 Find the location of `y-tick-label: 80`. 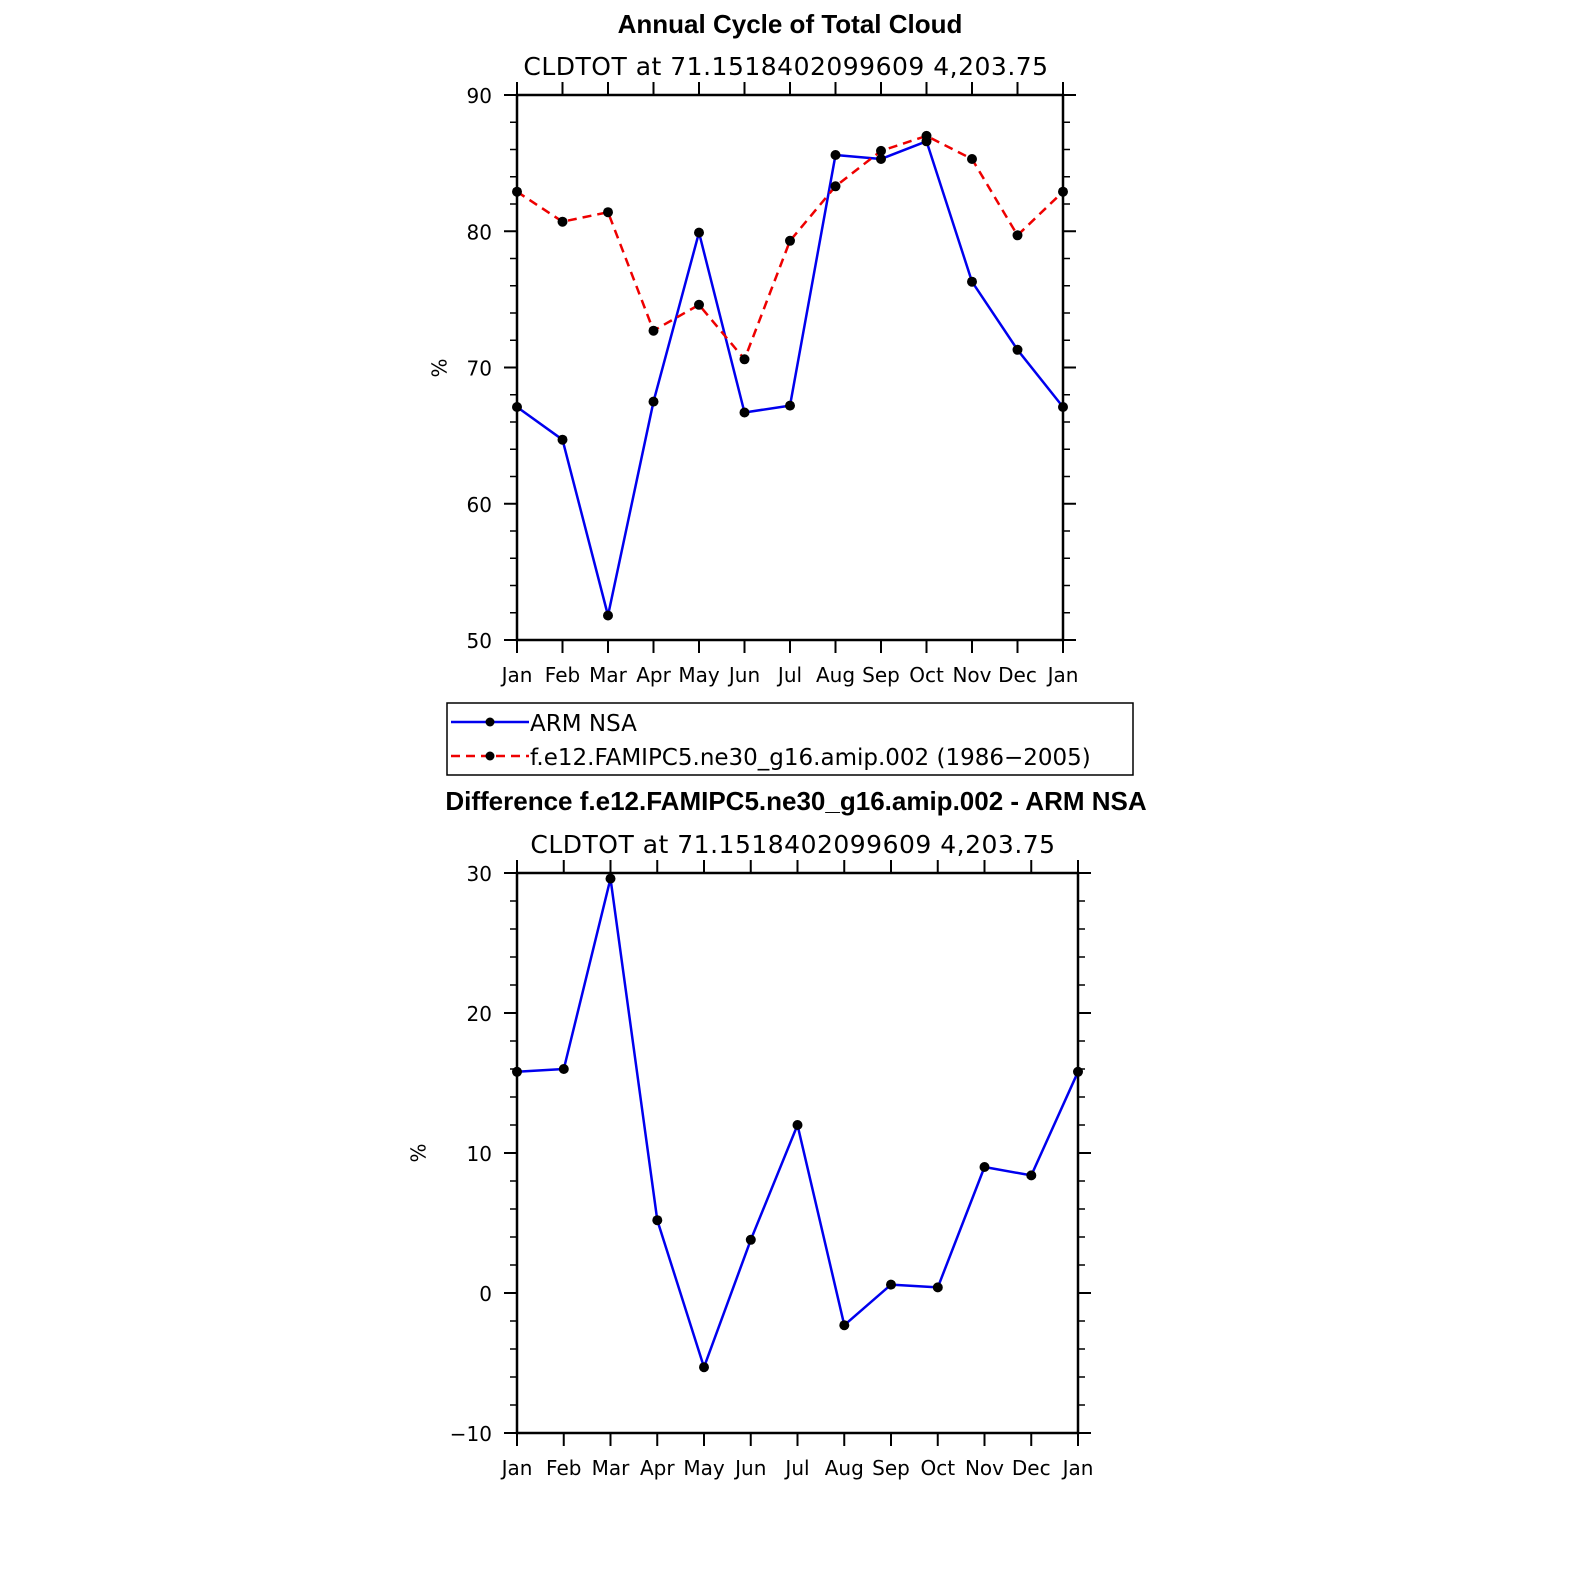

y-tick-label: 80 is located at coordinates (479, 232).